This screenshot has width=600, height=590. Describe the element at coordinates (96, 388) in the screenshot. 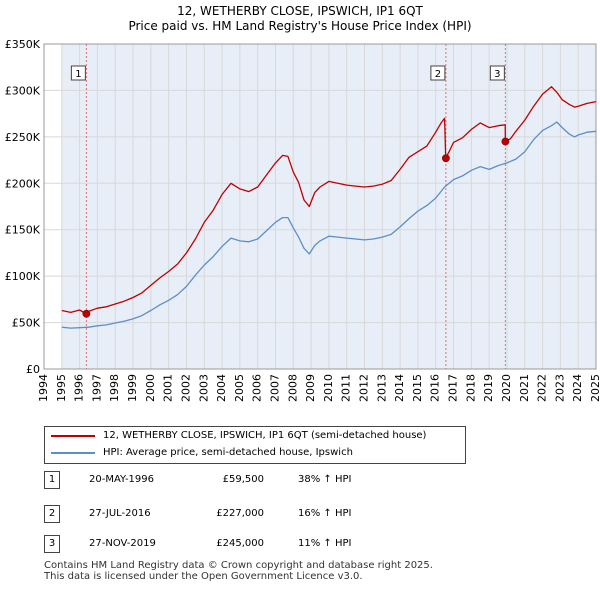

I see `x-tick-label: 1997` at that location.